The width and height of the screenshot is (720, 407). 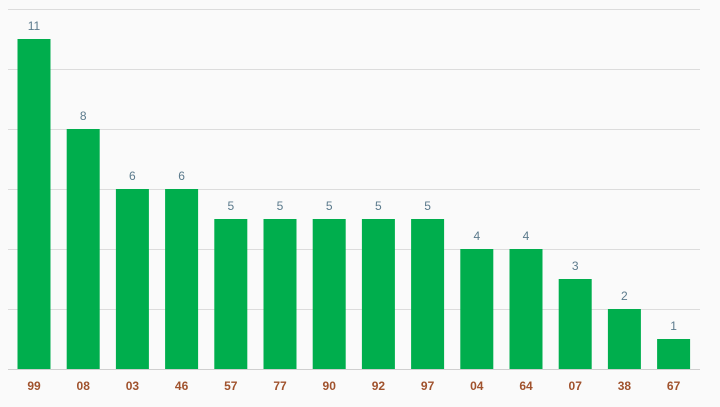 What do you see at coordinates (428, 386) in the screenshot?
I see `x-tick-label-97: 97` at bounding box center [428, 386].